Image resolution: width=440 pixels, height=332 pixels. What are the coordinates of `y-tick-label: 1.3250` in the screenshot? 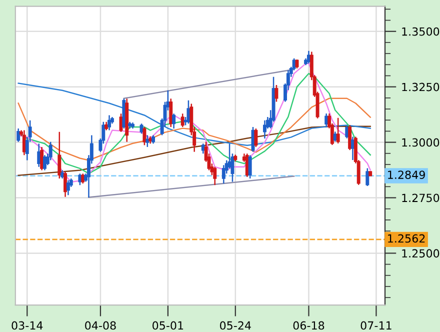 It's located at (421, 87).